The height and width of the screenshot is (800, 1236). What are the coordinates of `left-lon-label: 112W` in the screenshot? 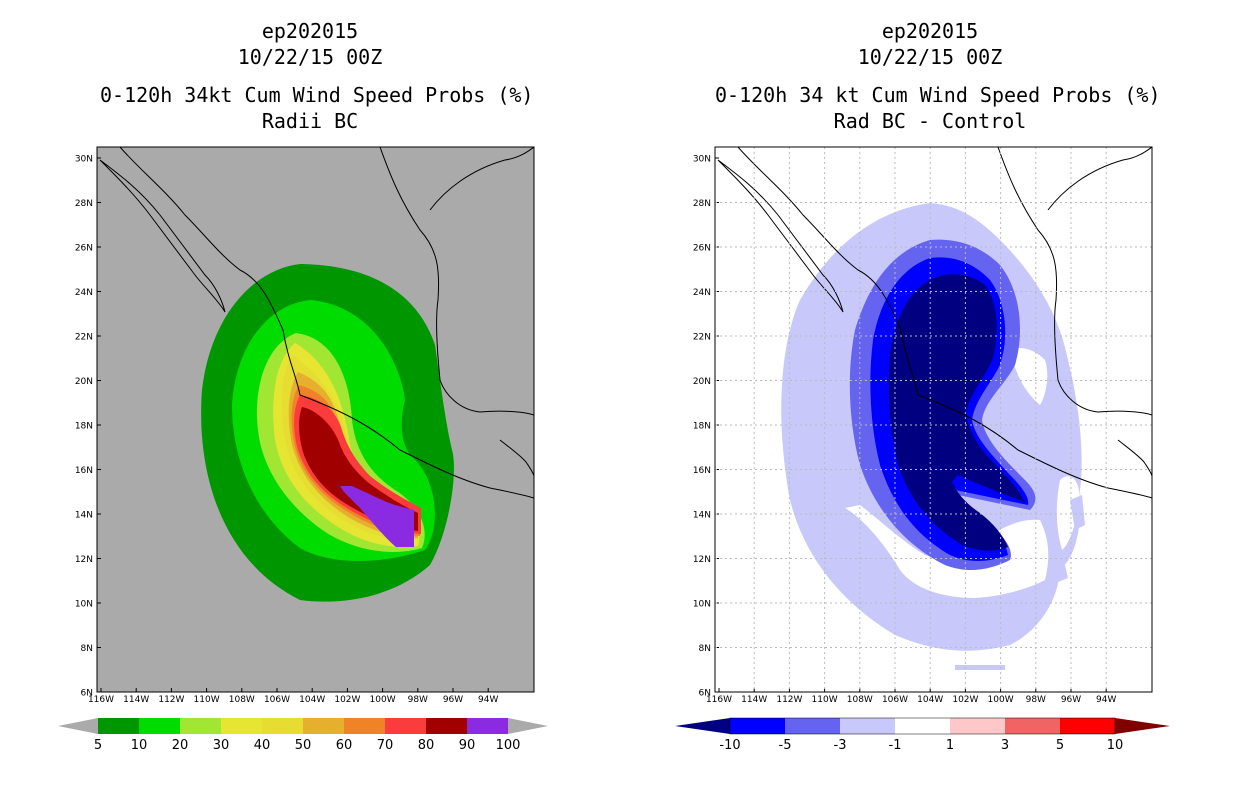 It's located at (171, 700).